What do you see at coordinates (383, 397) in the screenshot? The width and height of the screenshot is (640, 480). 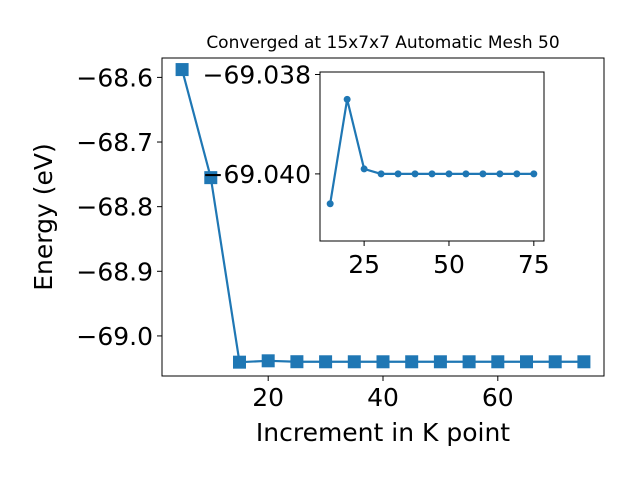 I see `main-x-tick-label: 40` at bounding box center [383, 397].